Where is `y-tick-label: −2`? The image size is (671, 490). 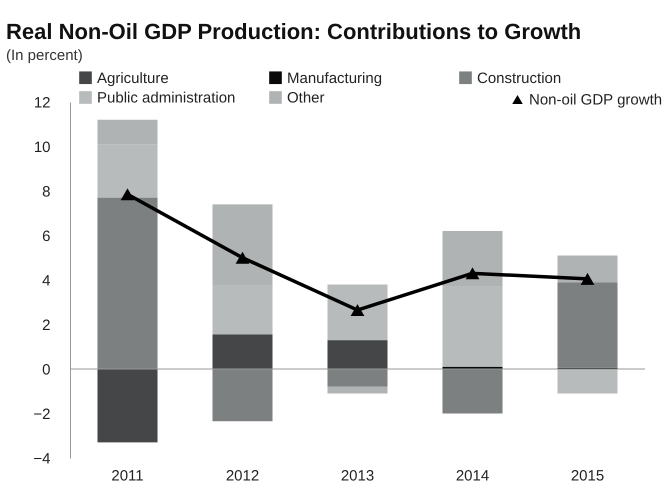
y-tick-label: −2 is located at coordinates (41, 414).